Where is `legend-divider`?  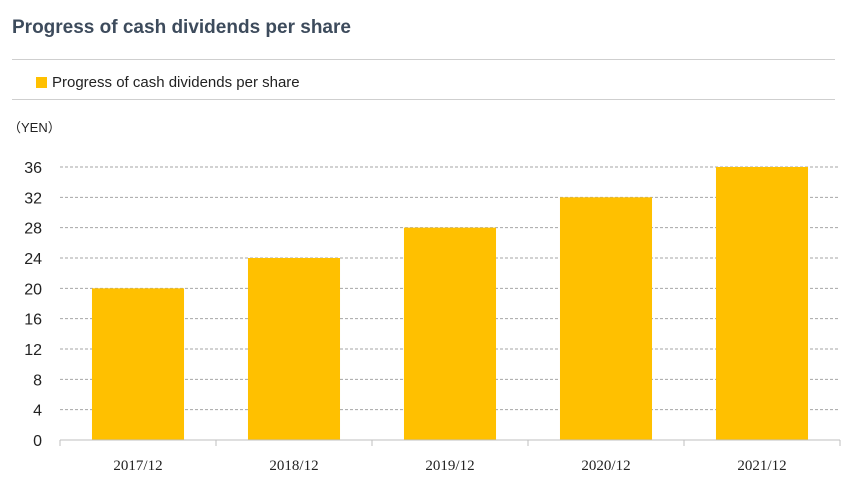 legend-divider is located at coordinates (423, 99).